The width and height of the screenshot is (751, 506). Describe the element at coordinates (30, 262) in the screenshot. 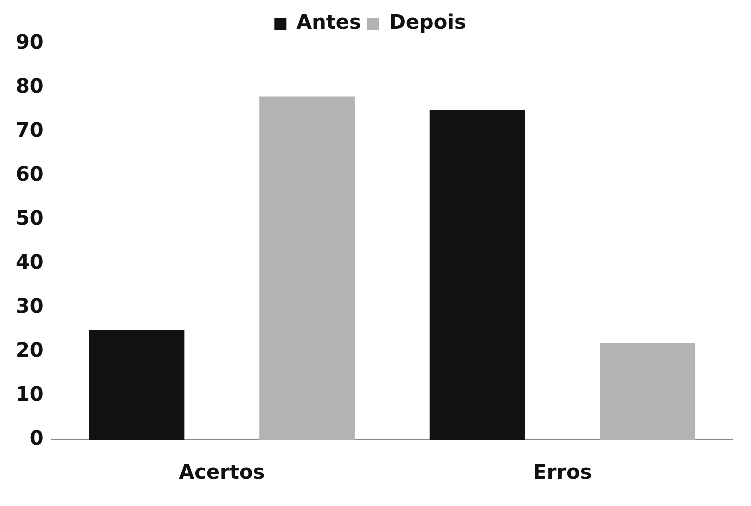

I see `y-tick-label: 40` at that location.